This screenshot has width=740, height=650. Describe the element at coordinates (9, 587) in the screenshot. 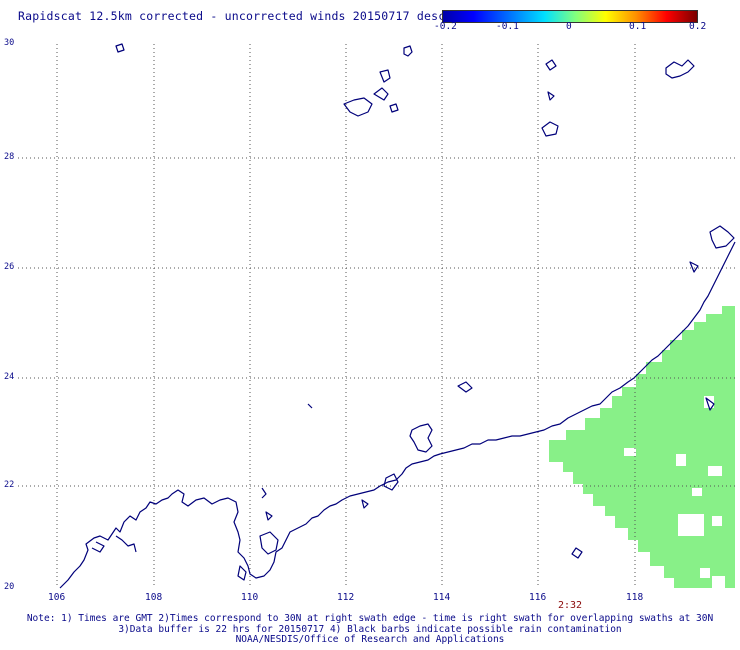

I see `lat-label: 20` at that location.